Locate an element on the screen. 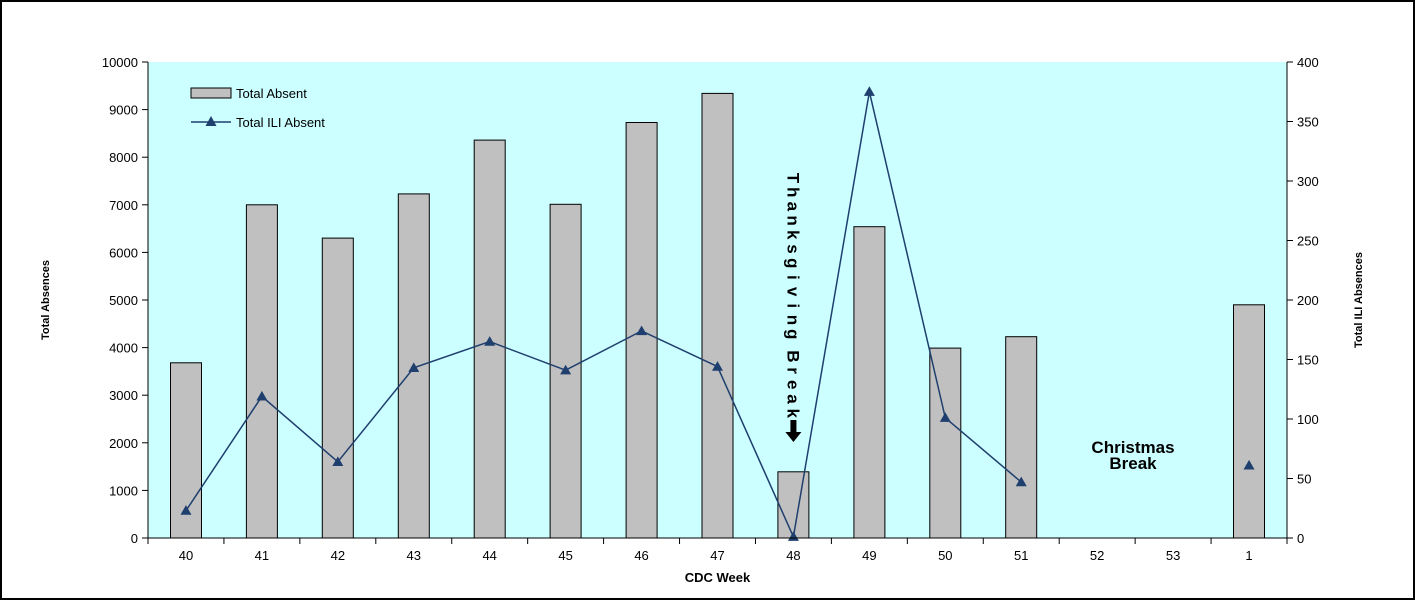  annotation-char: e is located at coordinates (792, 384).